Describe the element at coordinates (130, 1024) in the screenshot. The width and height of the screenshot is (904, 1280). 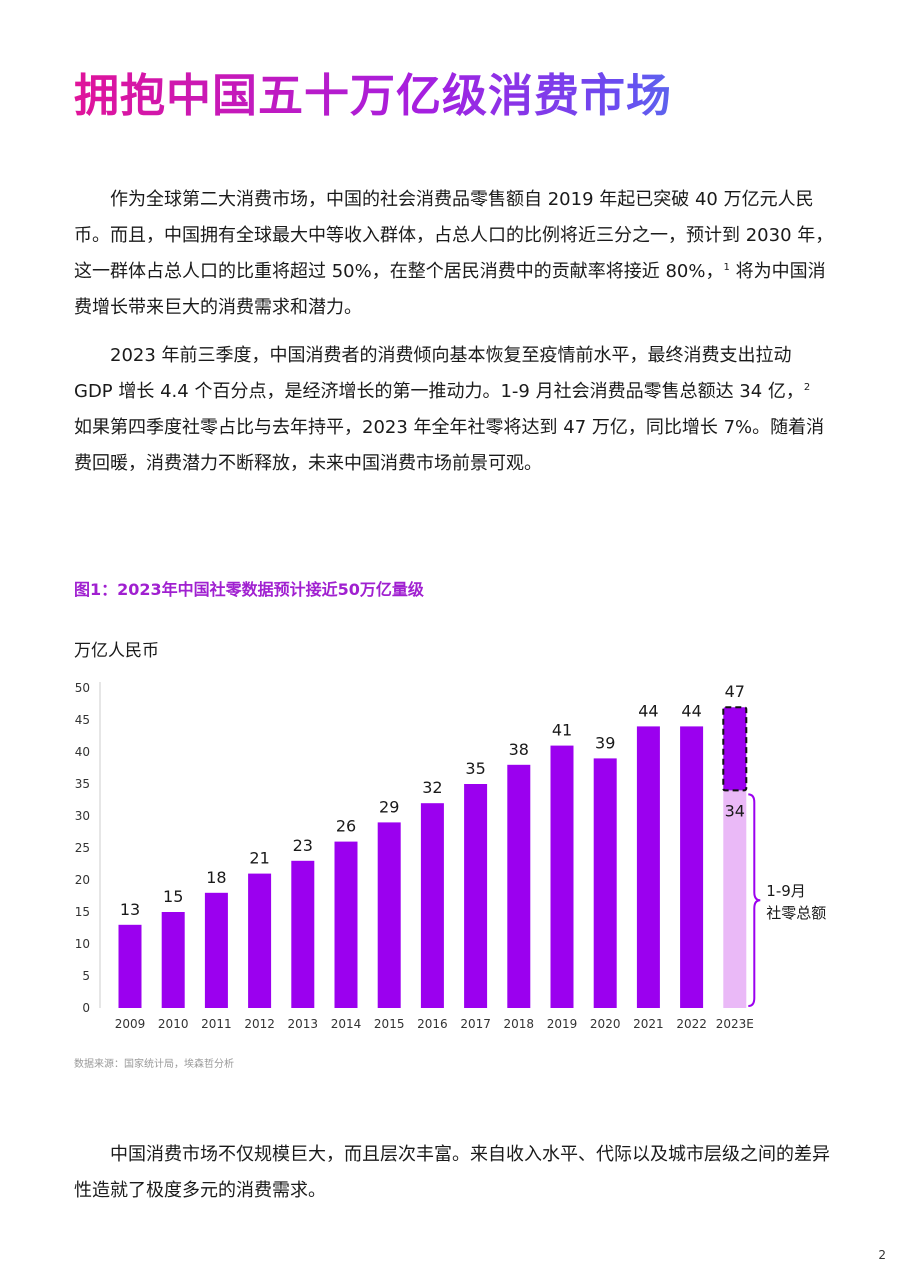
I see `x-tick-label: 2009` at that location.